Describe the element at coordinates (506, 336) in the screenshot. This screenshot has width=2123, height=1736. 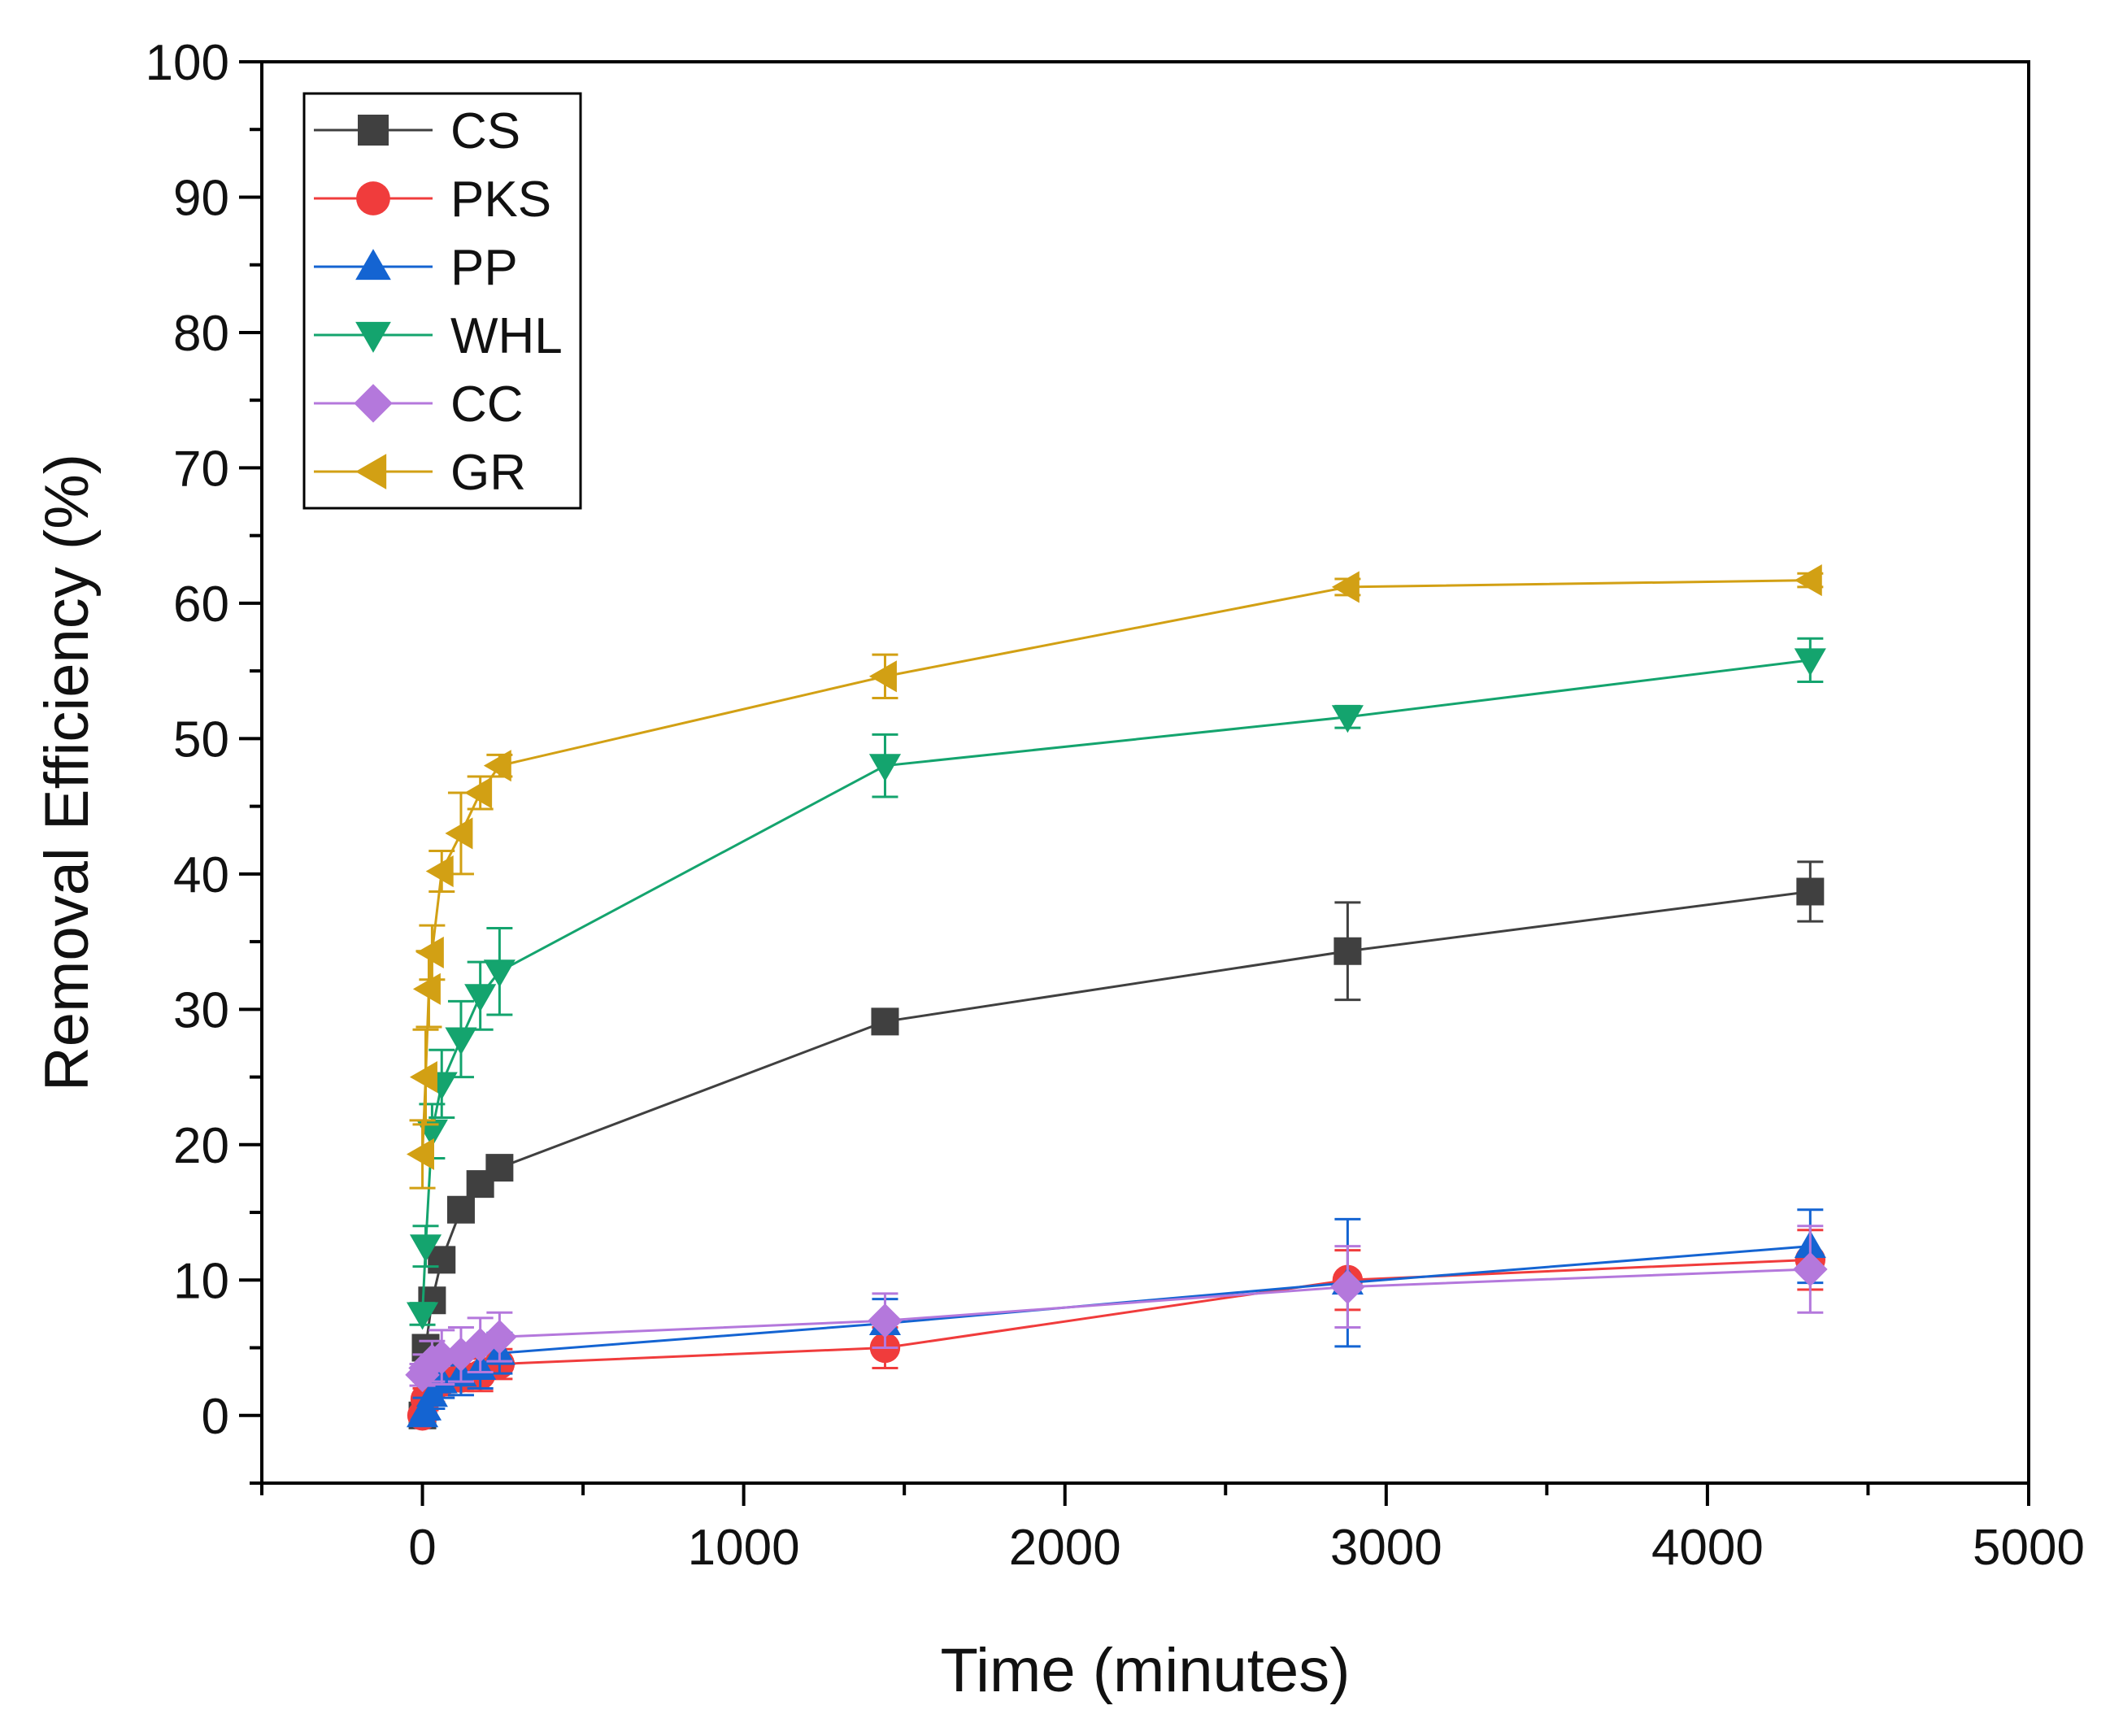
I see `legend-label: WHL` at that location.